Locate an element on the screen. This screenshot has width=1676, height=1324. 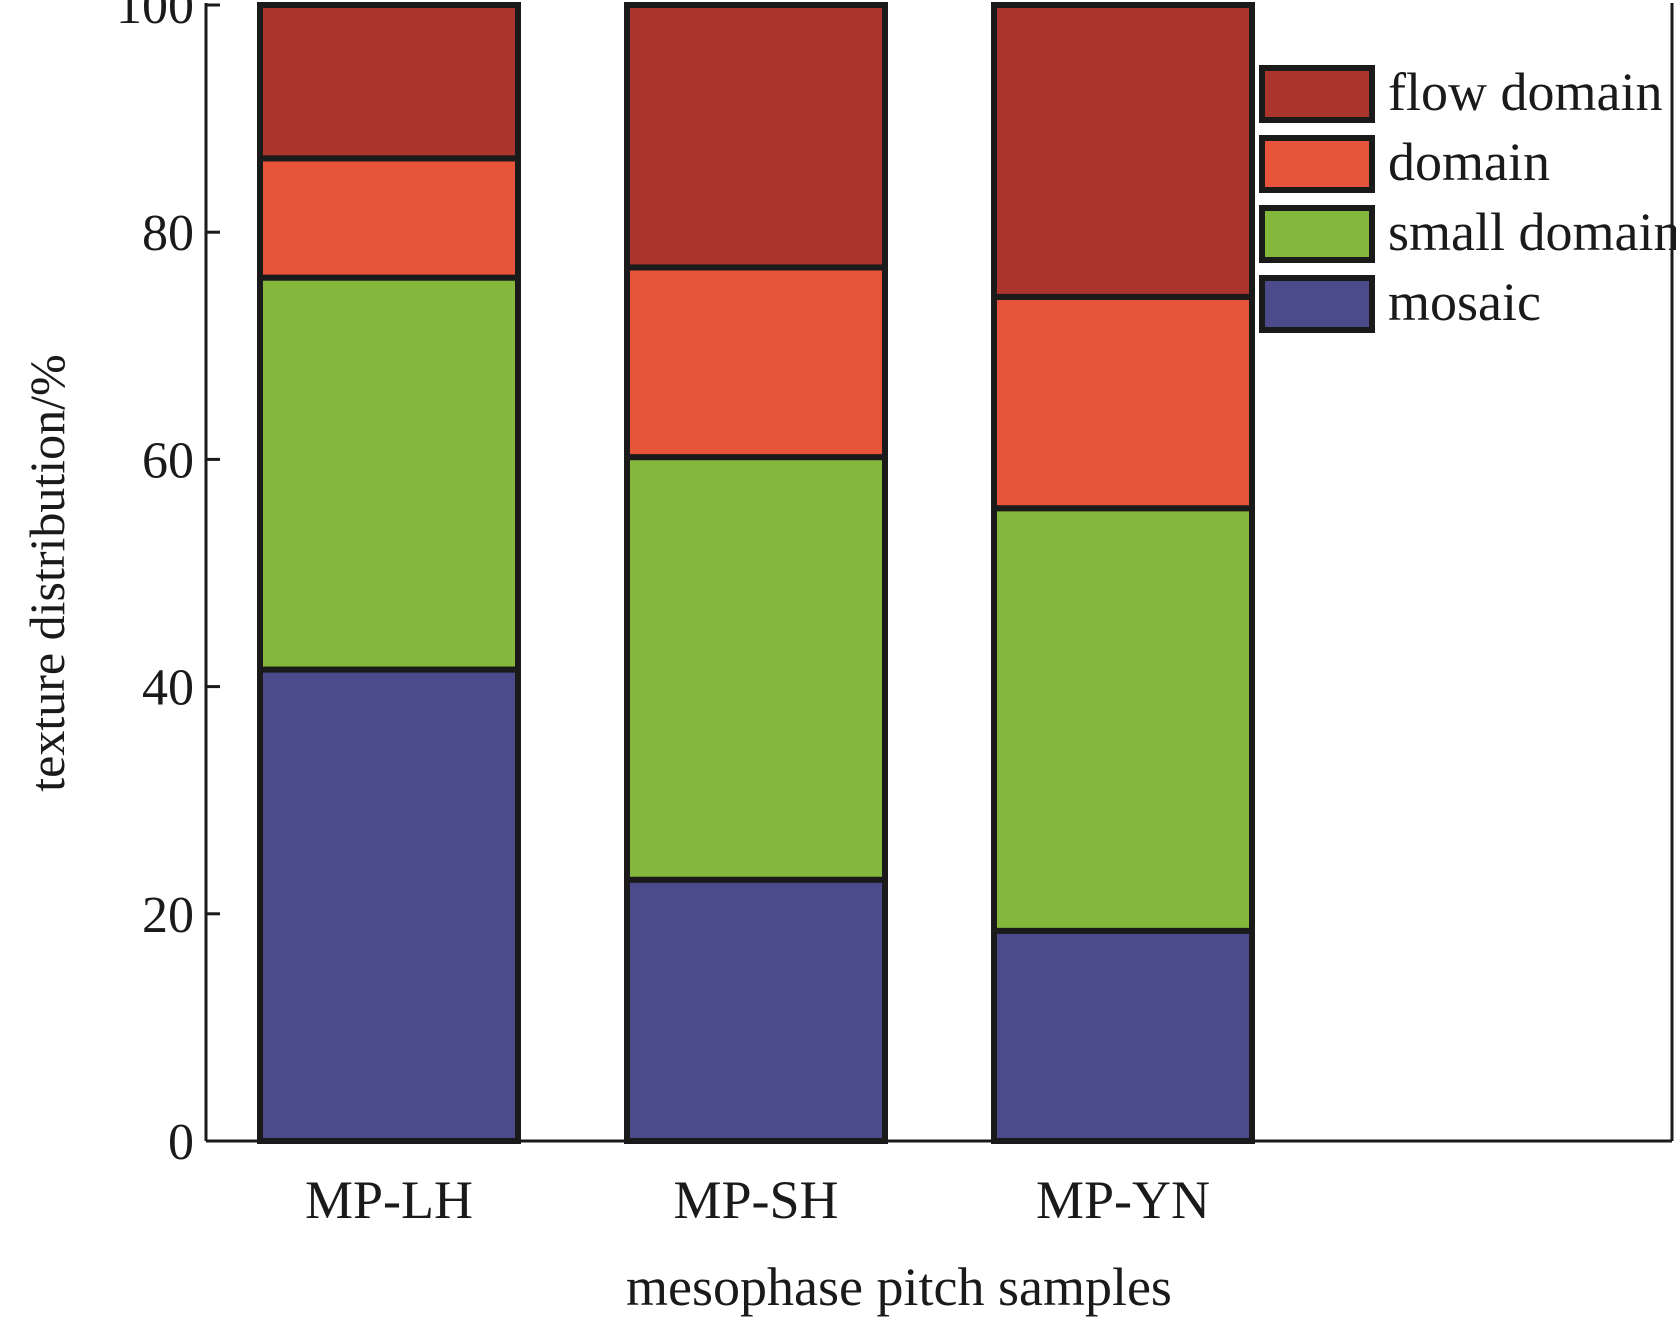
legend-label-domain: domain is located at coordinates (1469, 162).